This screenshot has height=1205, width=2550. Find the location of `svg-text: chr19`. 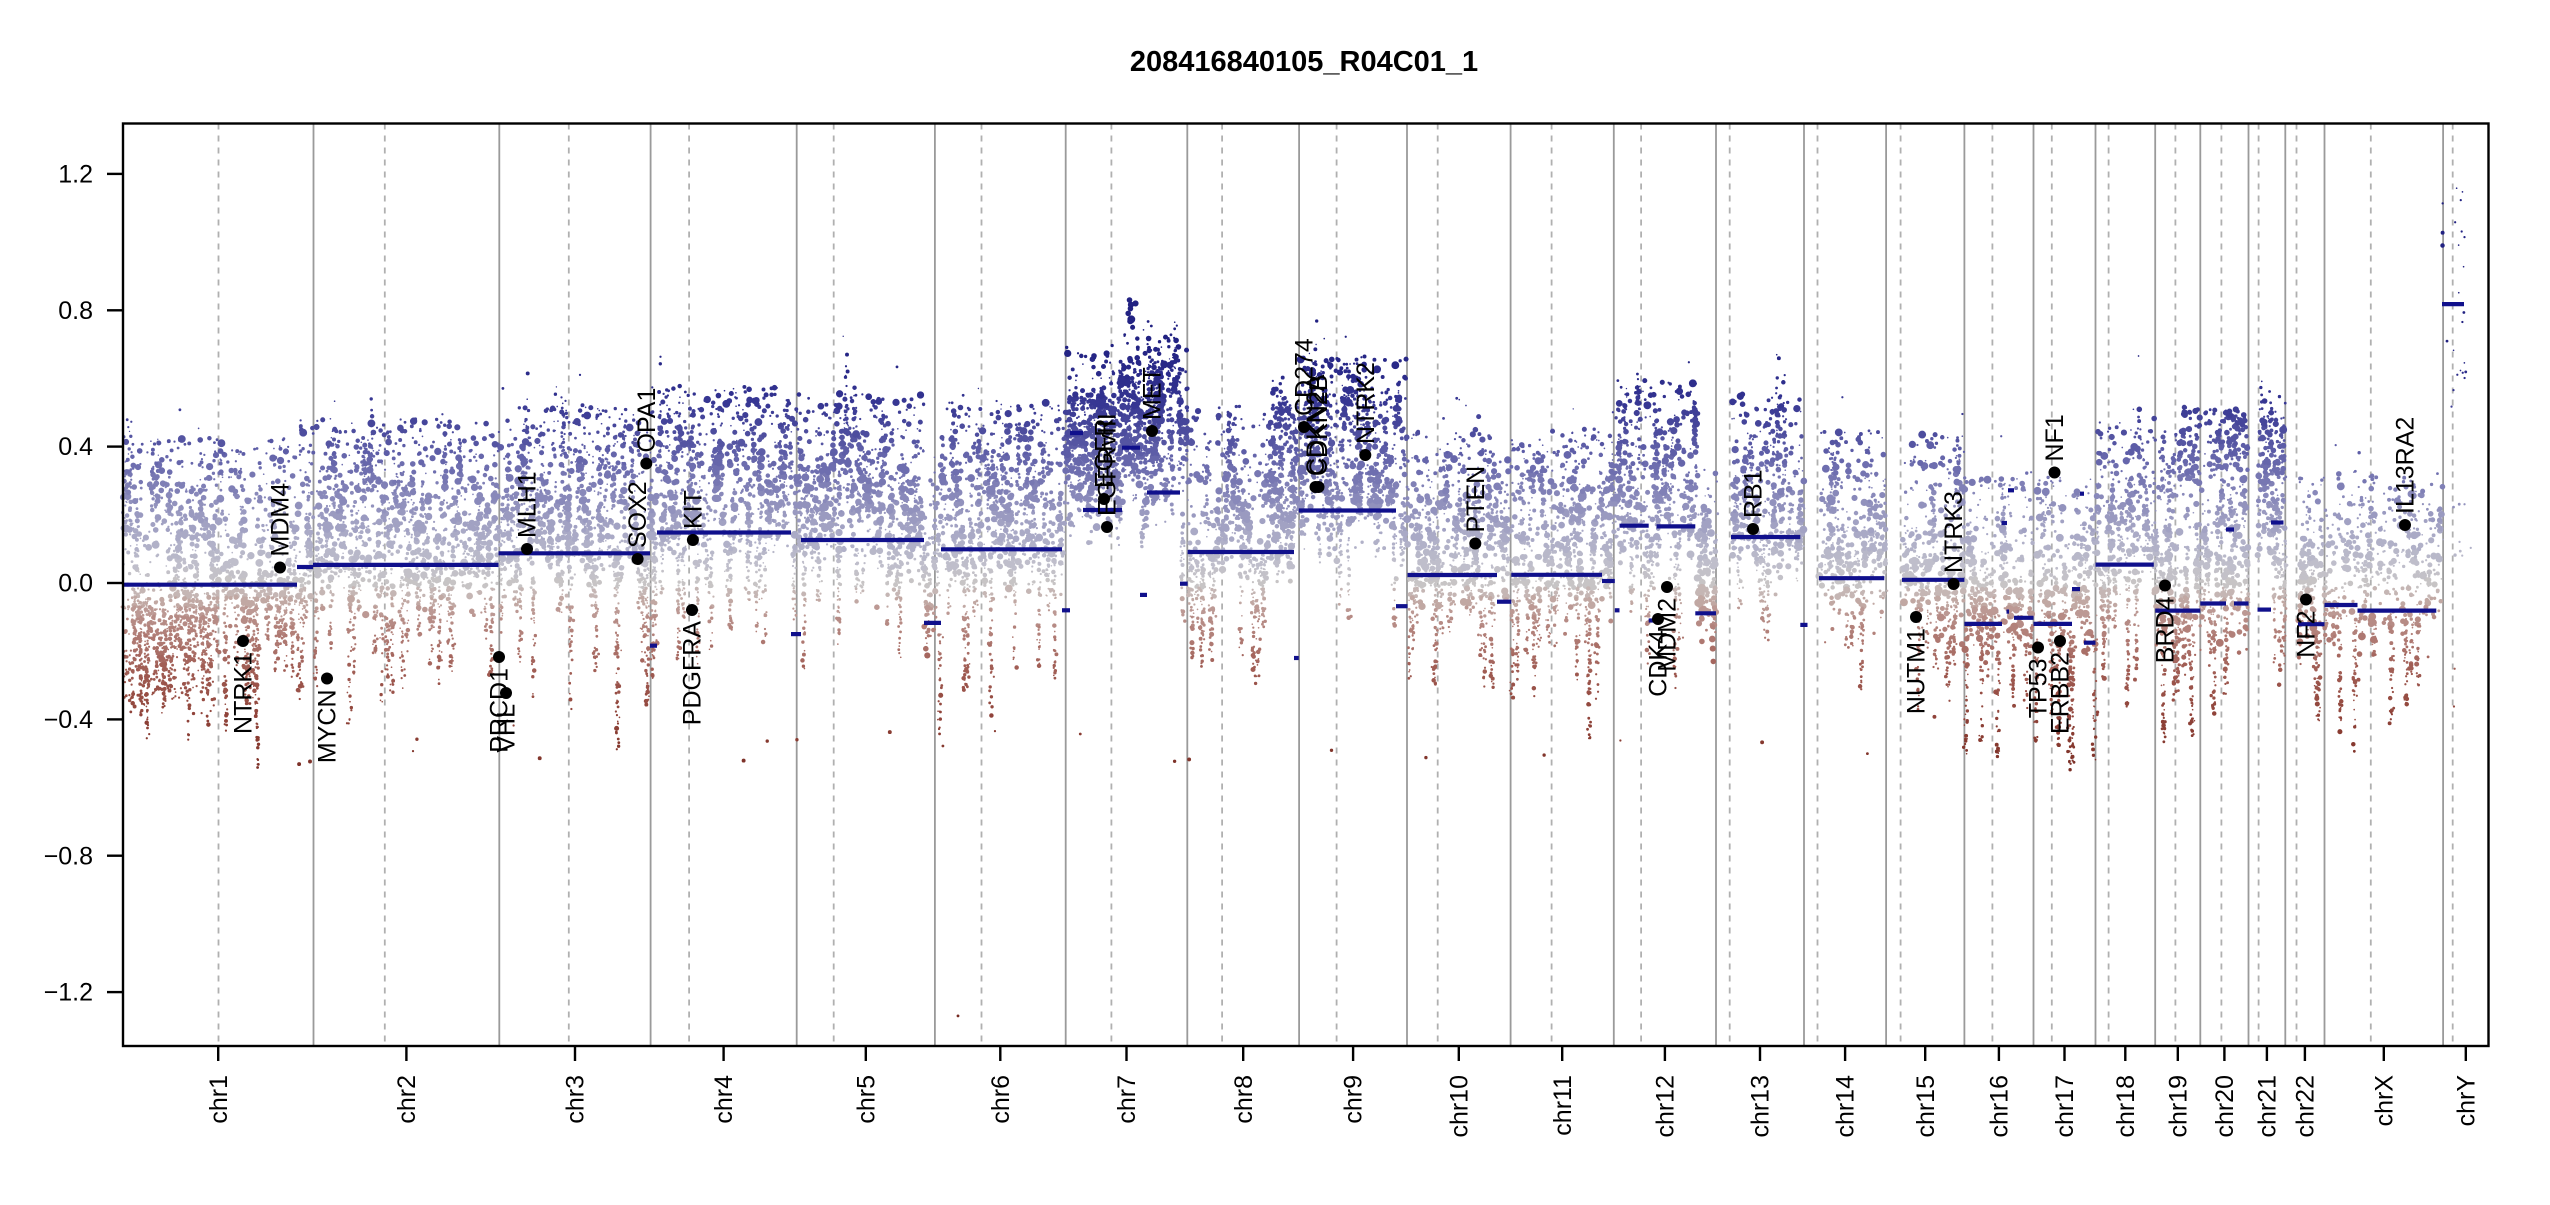

svg-text: chr19 is located at coordinates (2178, 1106).